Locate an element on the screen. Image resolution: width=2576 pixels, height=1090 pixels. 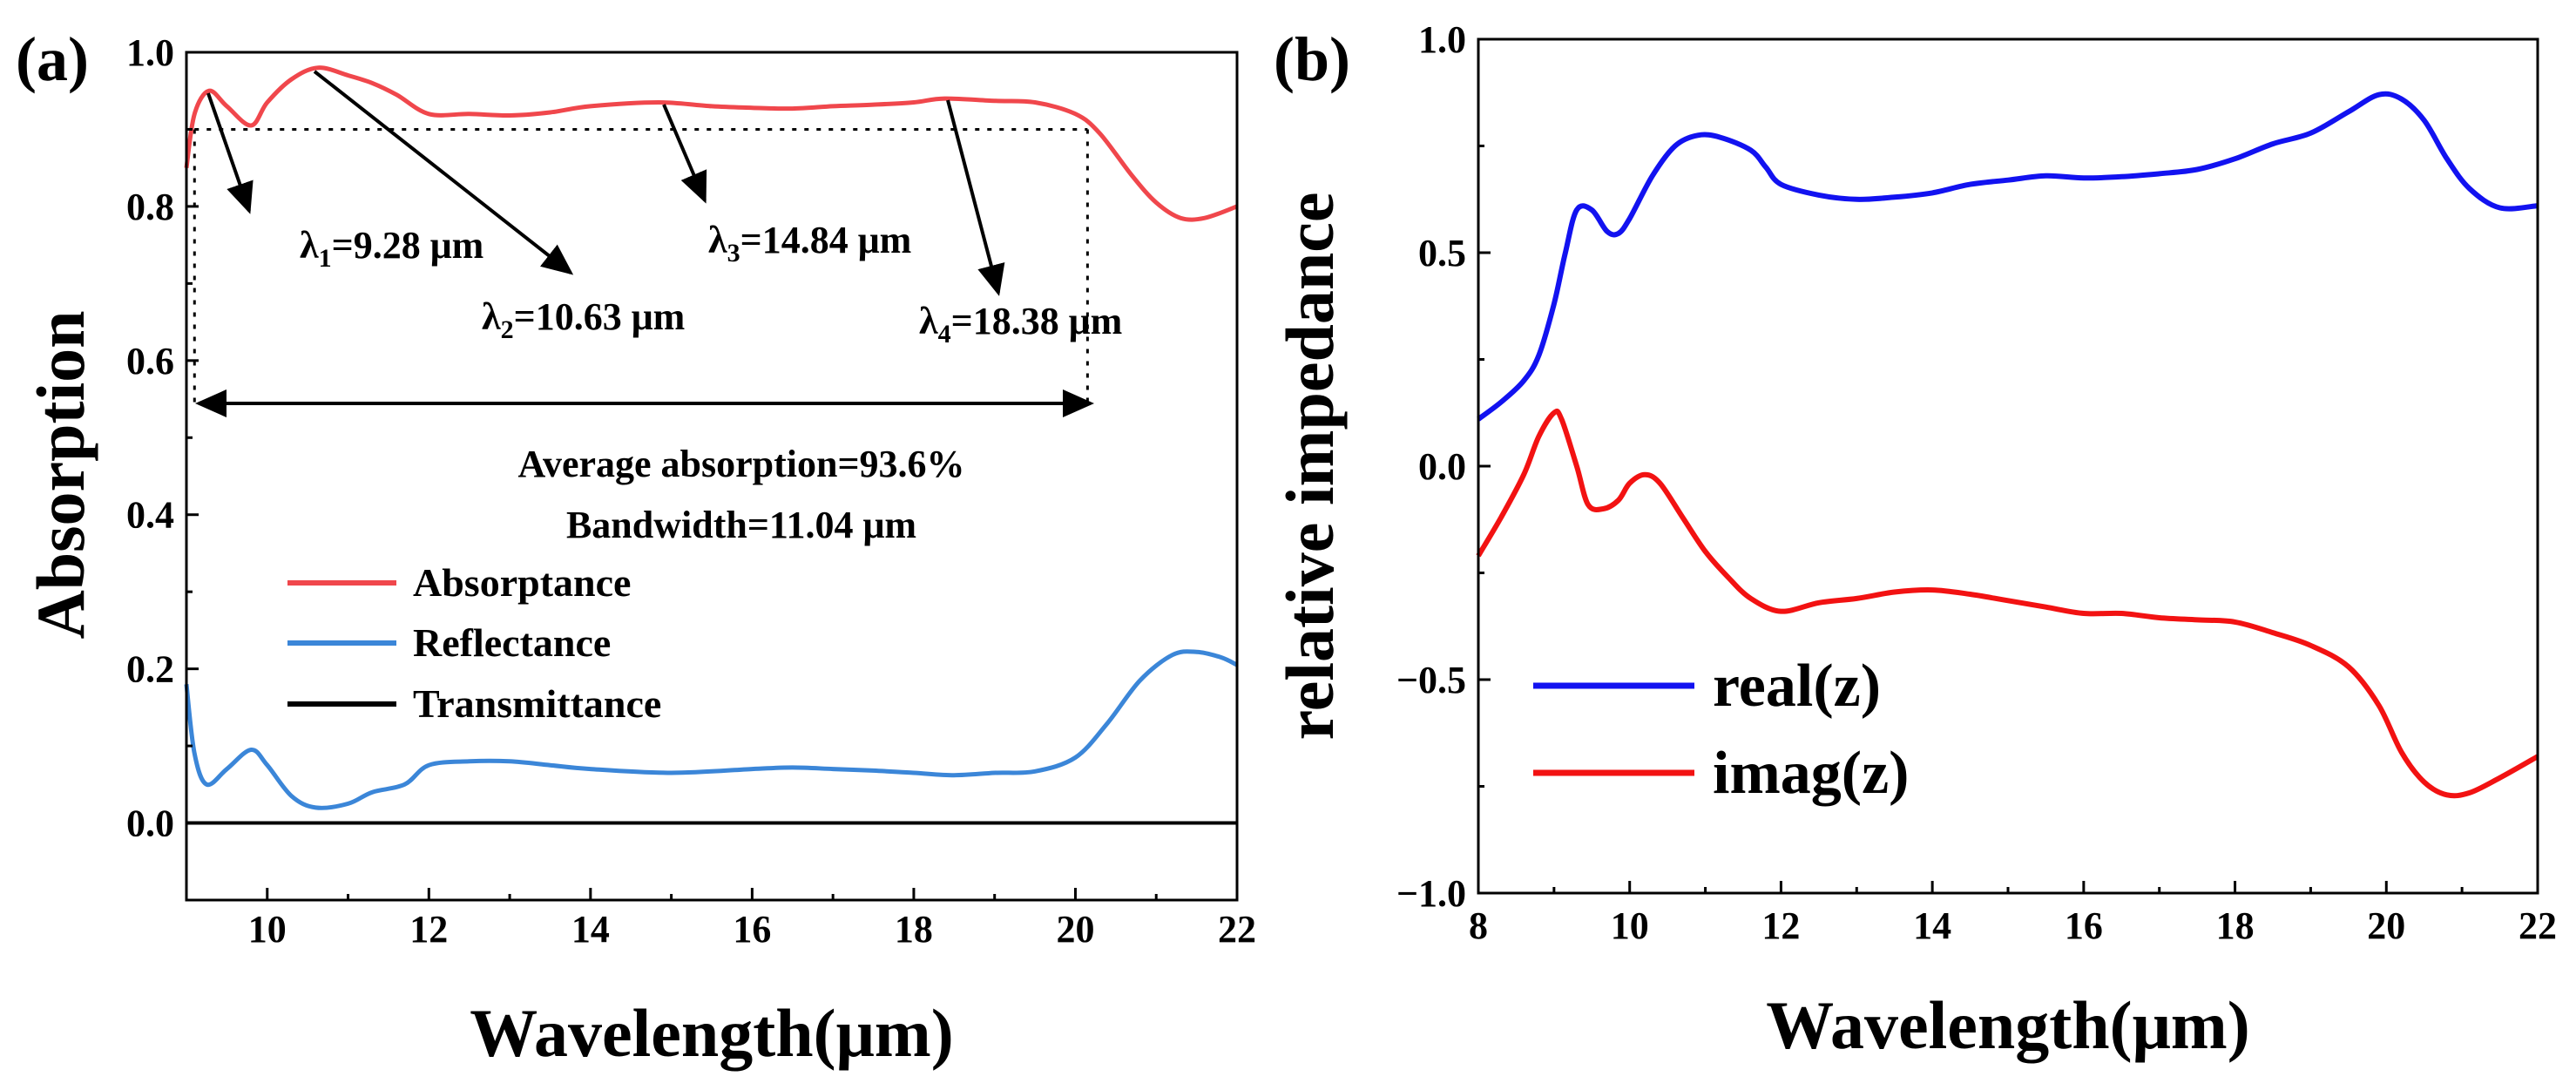
panel-b-x-ticks: 8 10 12 14 16 18 20 22 is located at coordinates (2013, 914).